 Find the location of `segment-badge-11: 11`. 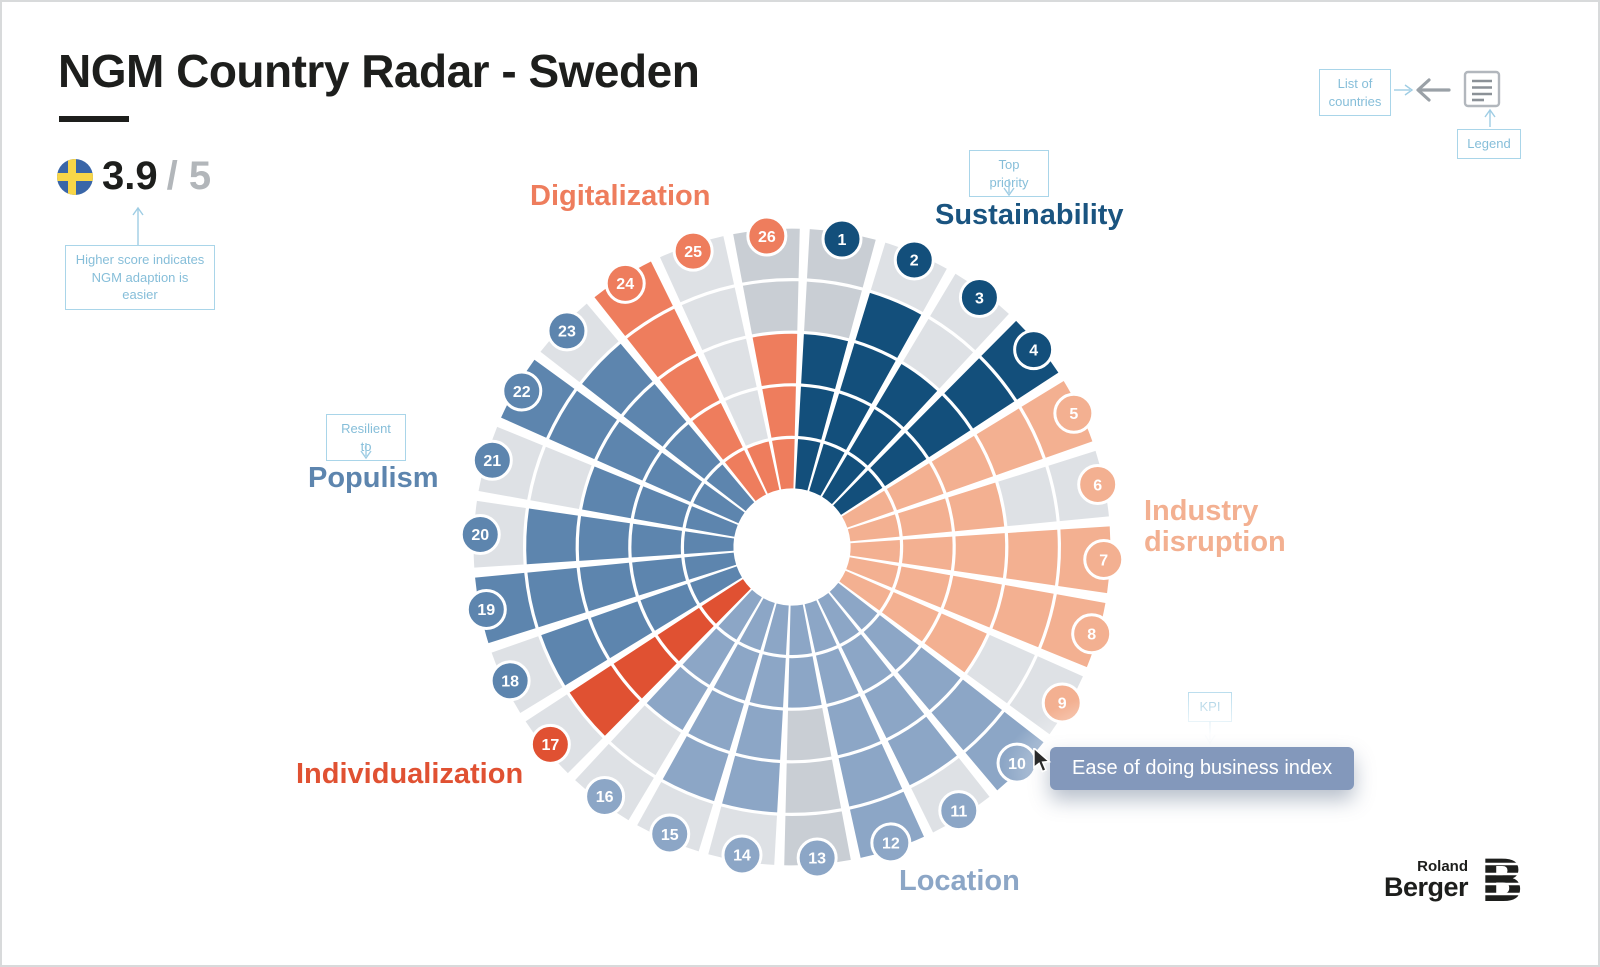

segment-badge-11: 11 is located at coordinates (959, 811).